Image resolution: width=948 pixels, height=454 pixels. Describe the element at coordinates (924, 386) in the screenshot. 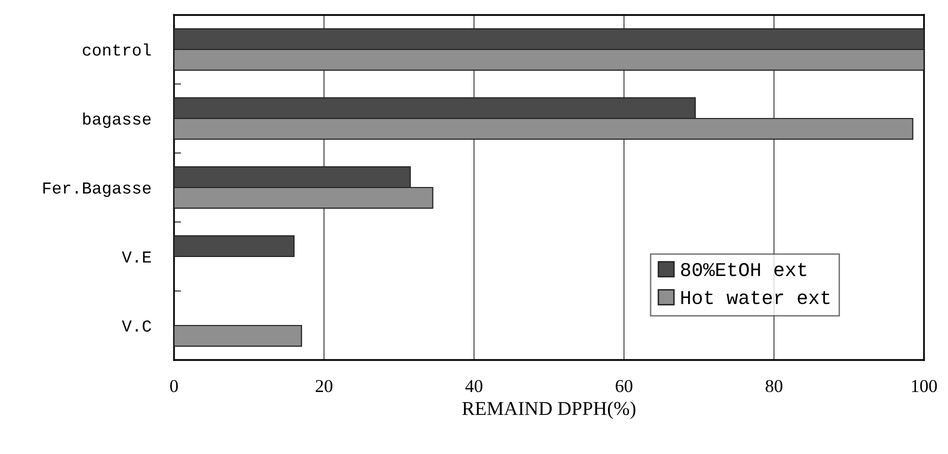

I see `x-tick-label: 100` at that location.